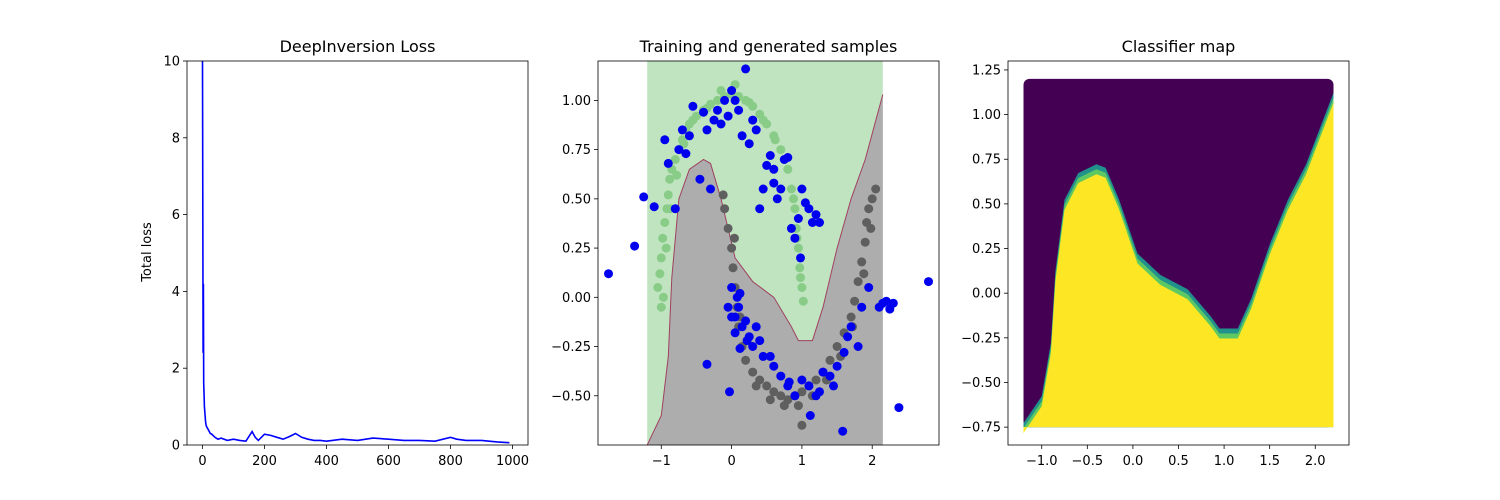  Describe the element at coordinates (264, 461) in the screenshot. I see `x-tick-label: 200` at that location.